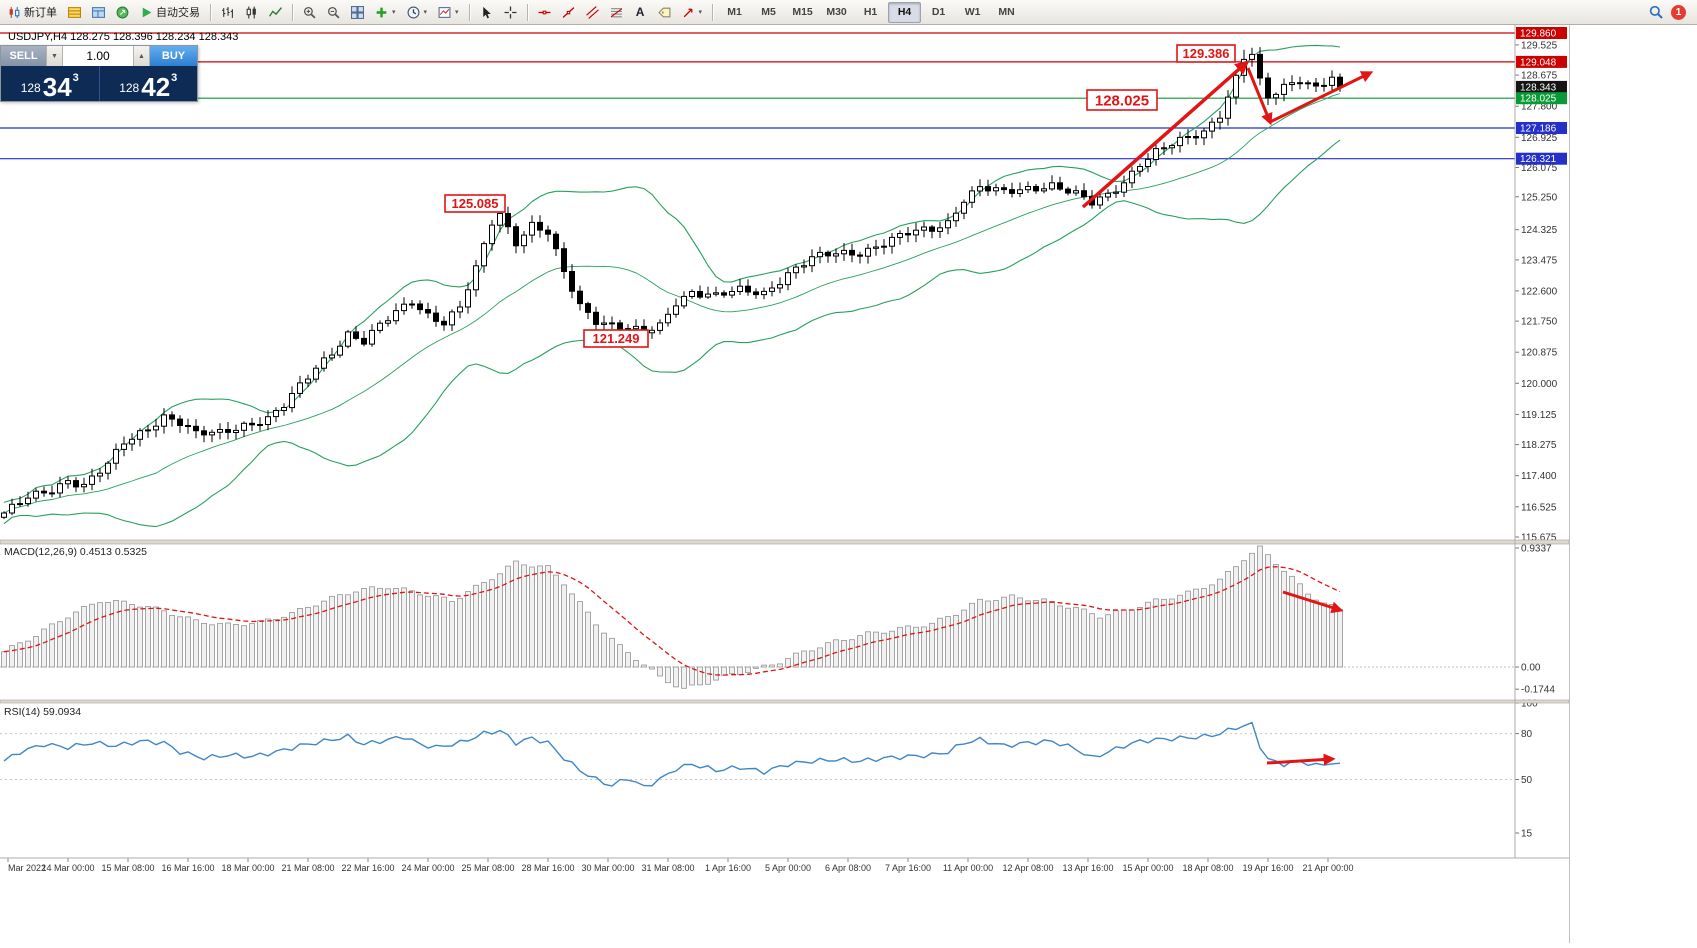 Image resolution: width=1697 pixels, height=948 pixels. What do you see at coordinates (14, 12) in the screenshot?
I see `new-order-icon` at bounding box center [14, 12].